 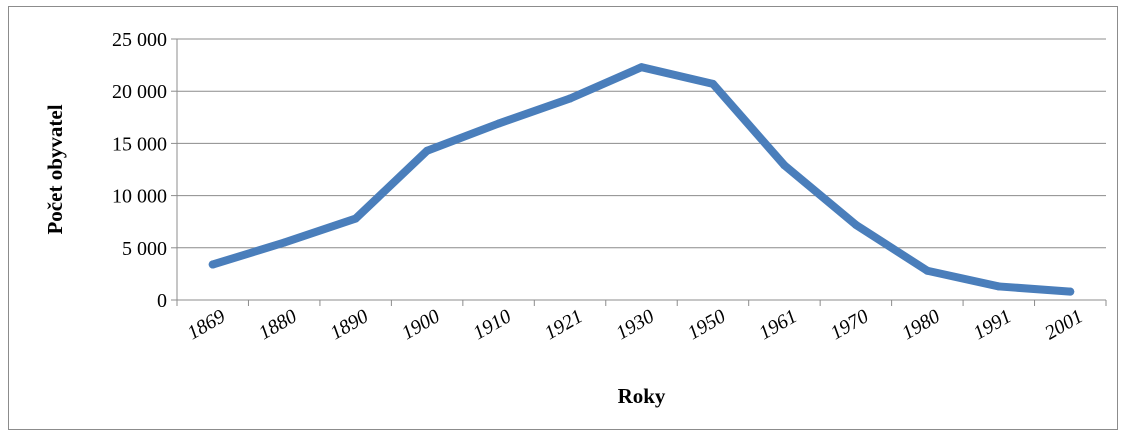 I want to click on x-tick-label: 1880, so click(x=278, y=324).